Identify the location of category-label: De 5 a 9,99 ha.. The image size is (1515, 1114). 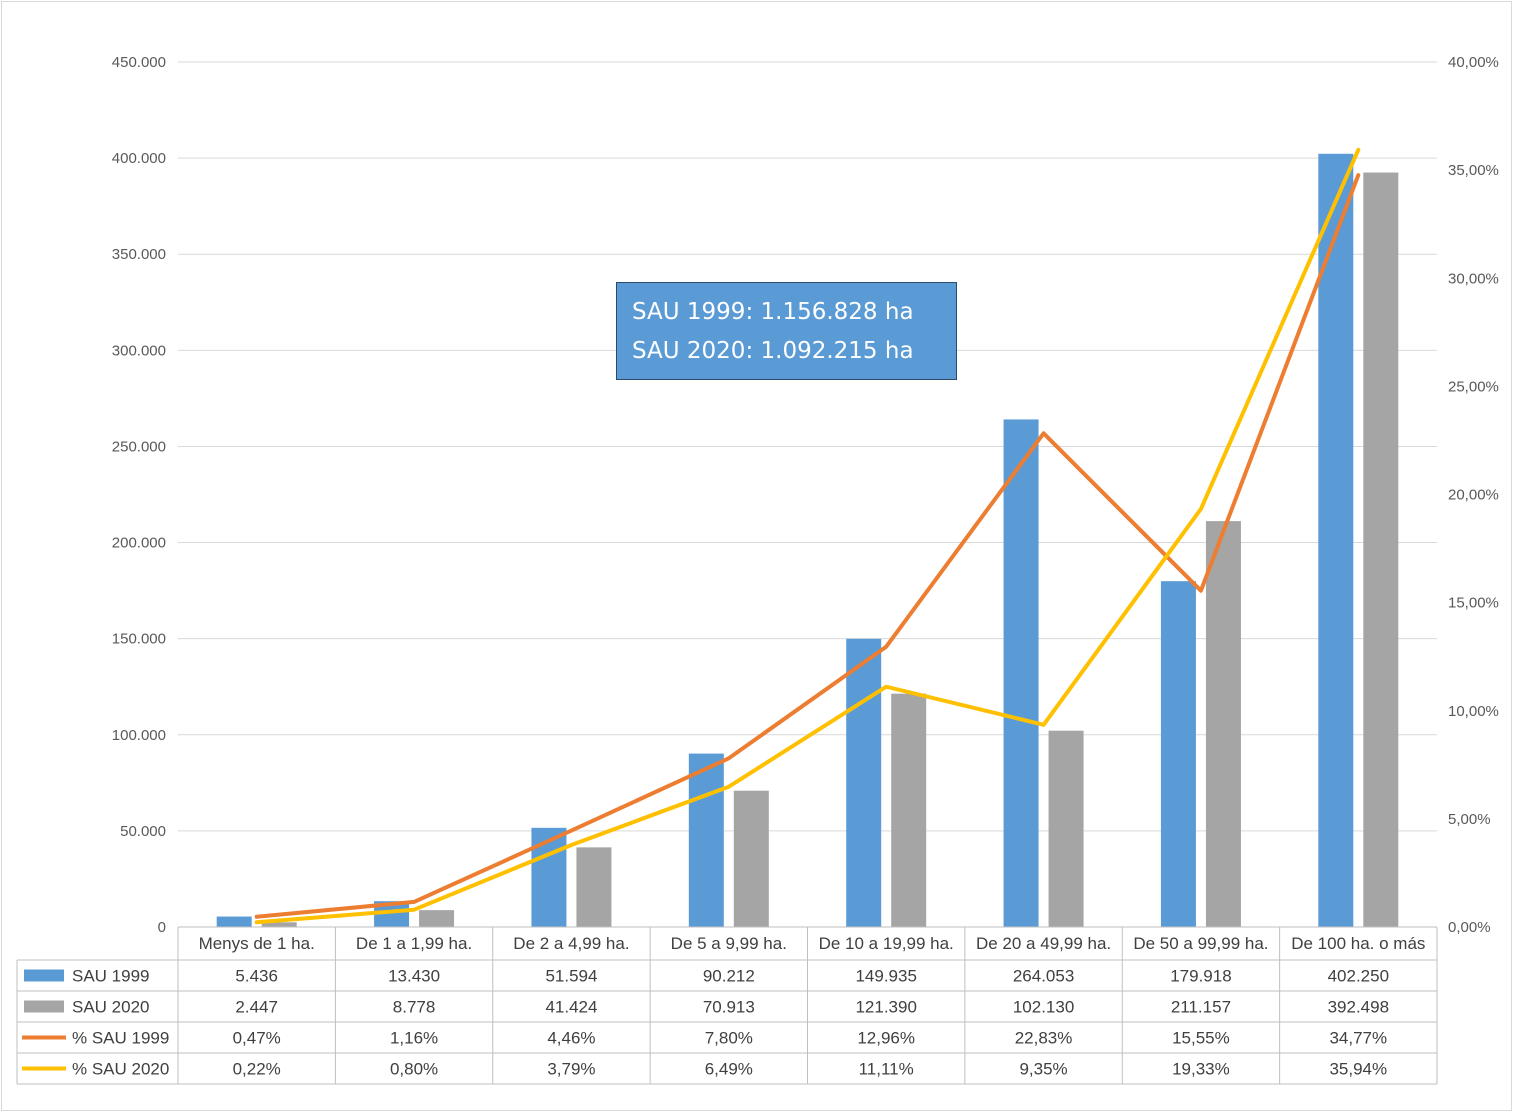
(729, 943).